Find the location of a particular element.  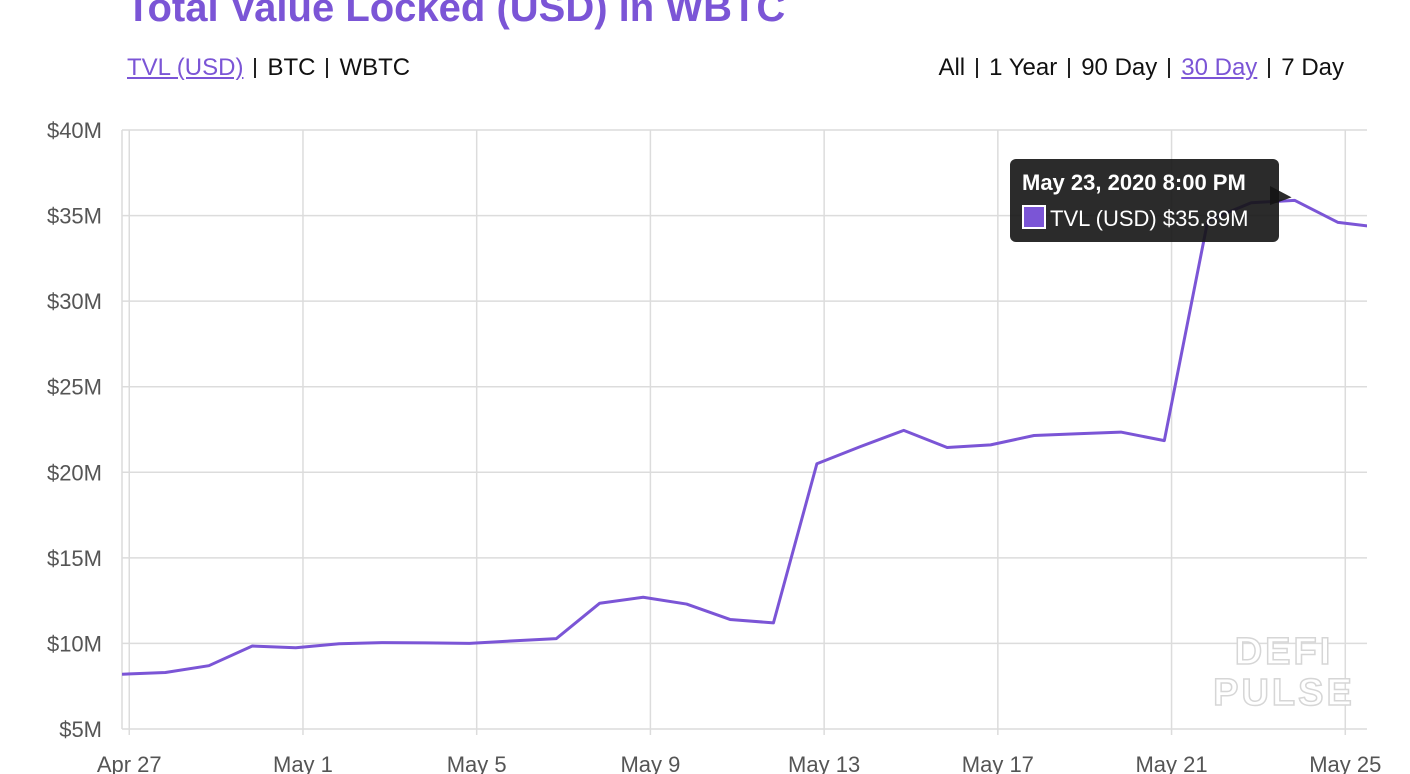

range-tabs: All 1 Year 90 Day 30 Day 7 Day is located at coordinates (1141, 67).